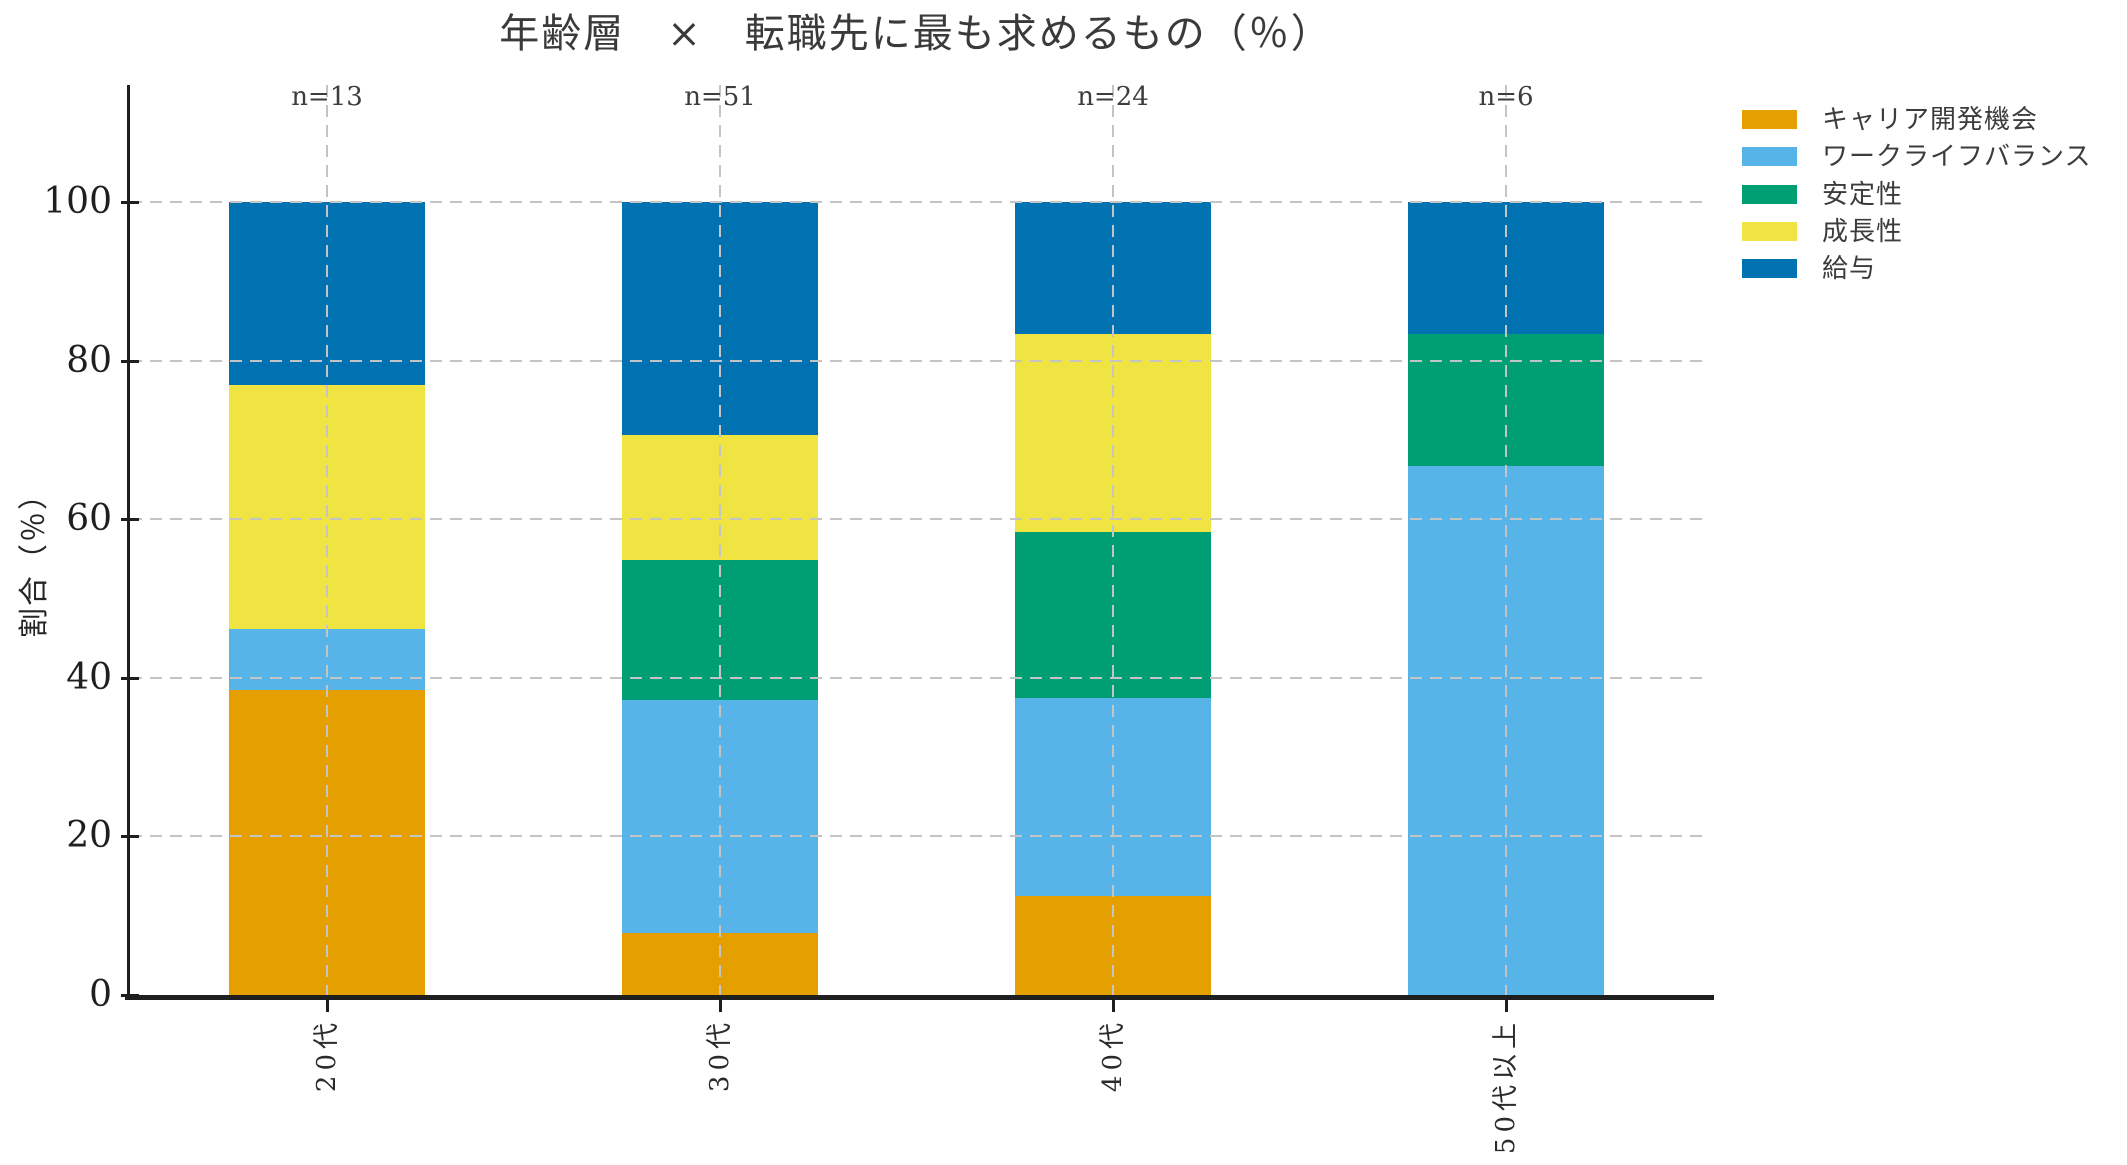 This screenshot has width=2127, height=1165. Describe the element at coordinates (1113, 1006) in the screenshot. I see `x-tick-40代` at that location.